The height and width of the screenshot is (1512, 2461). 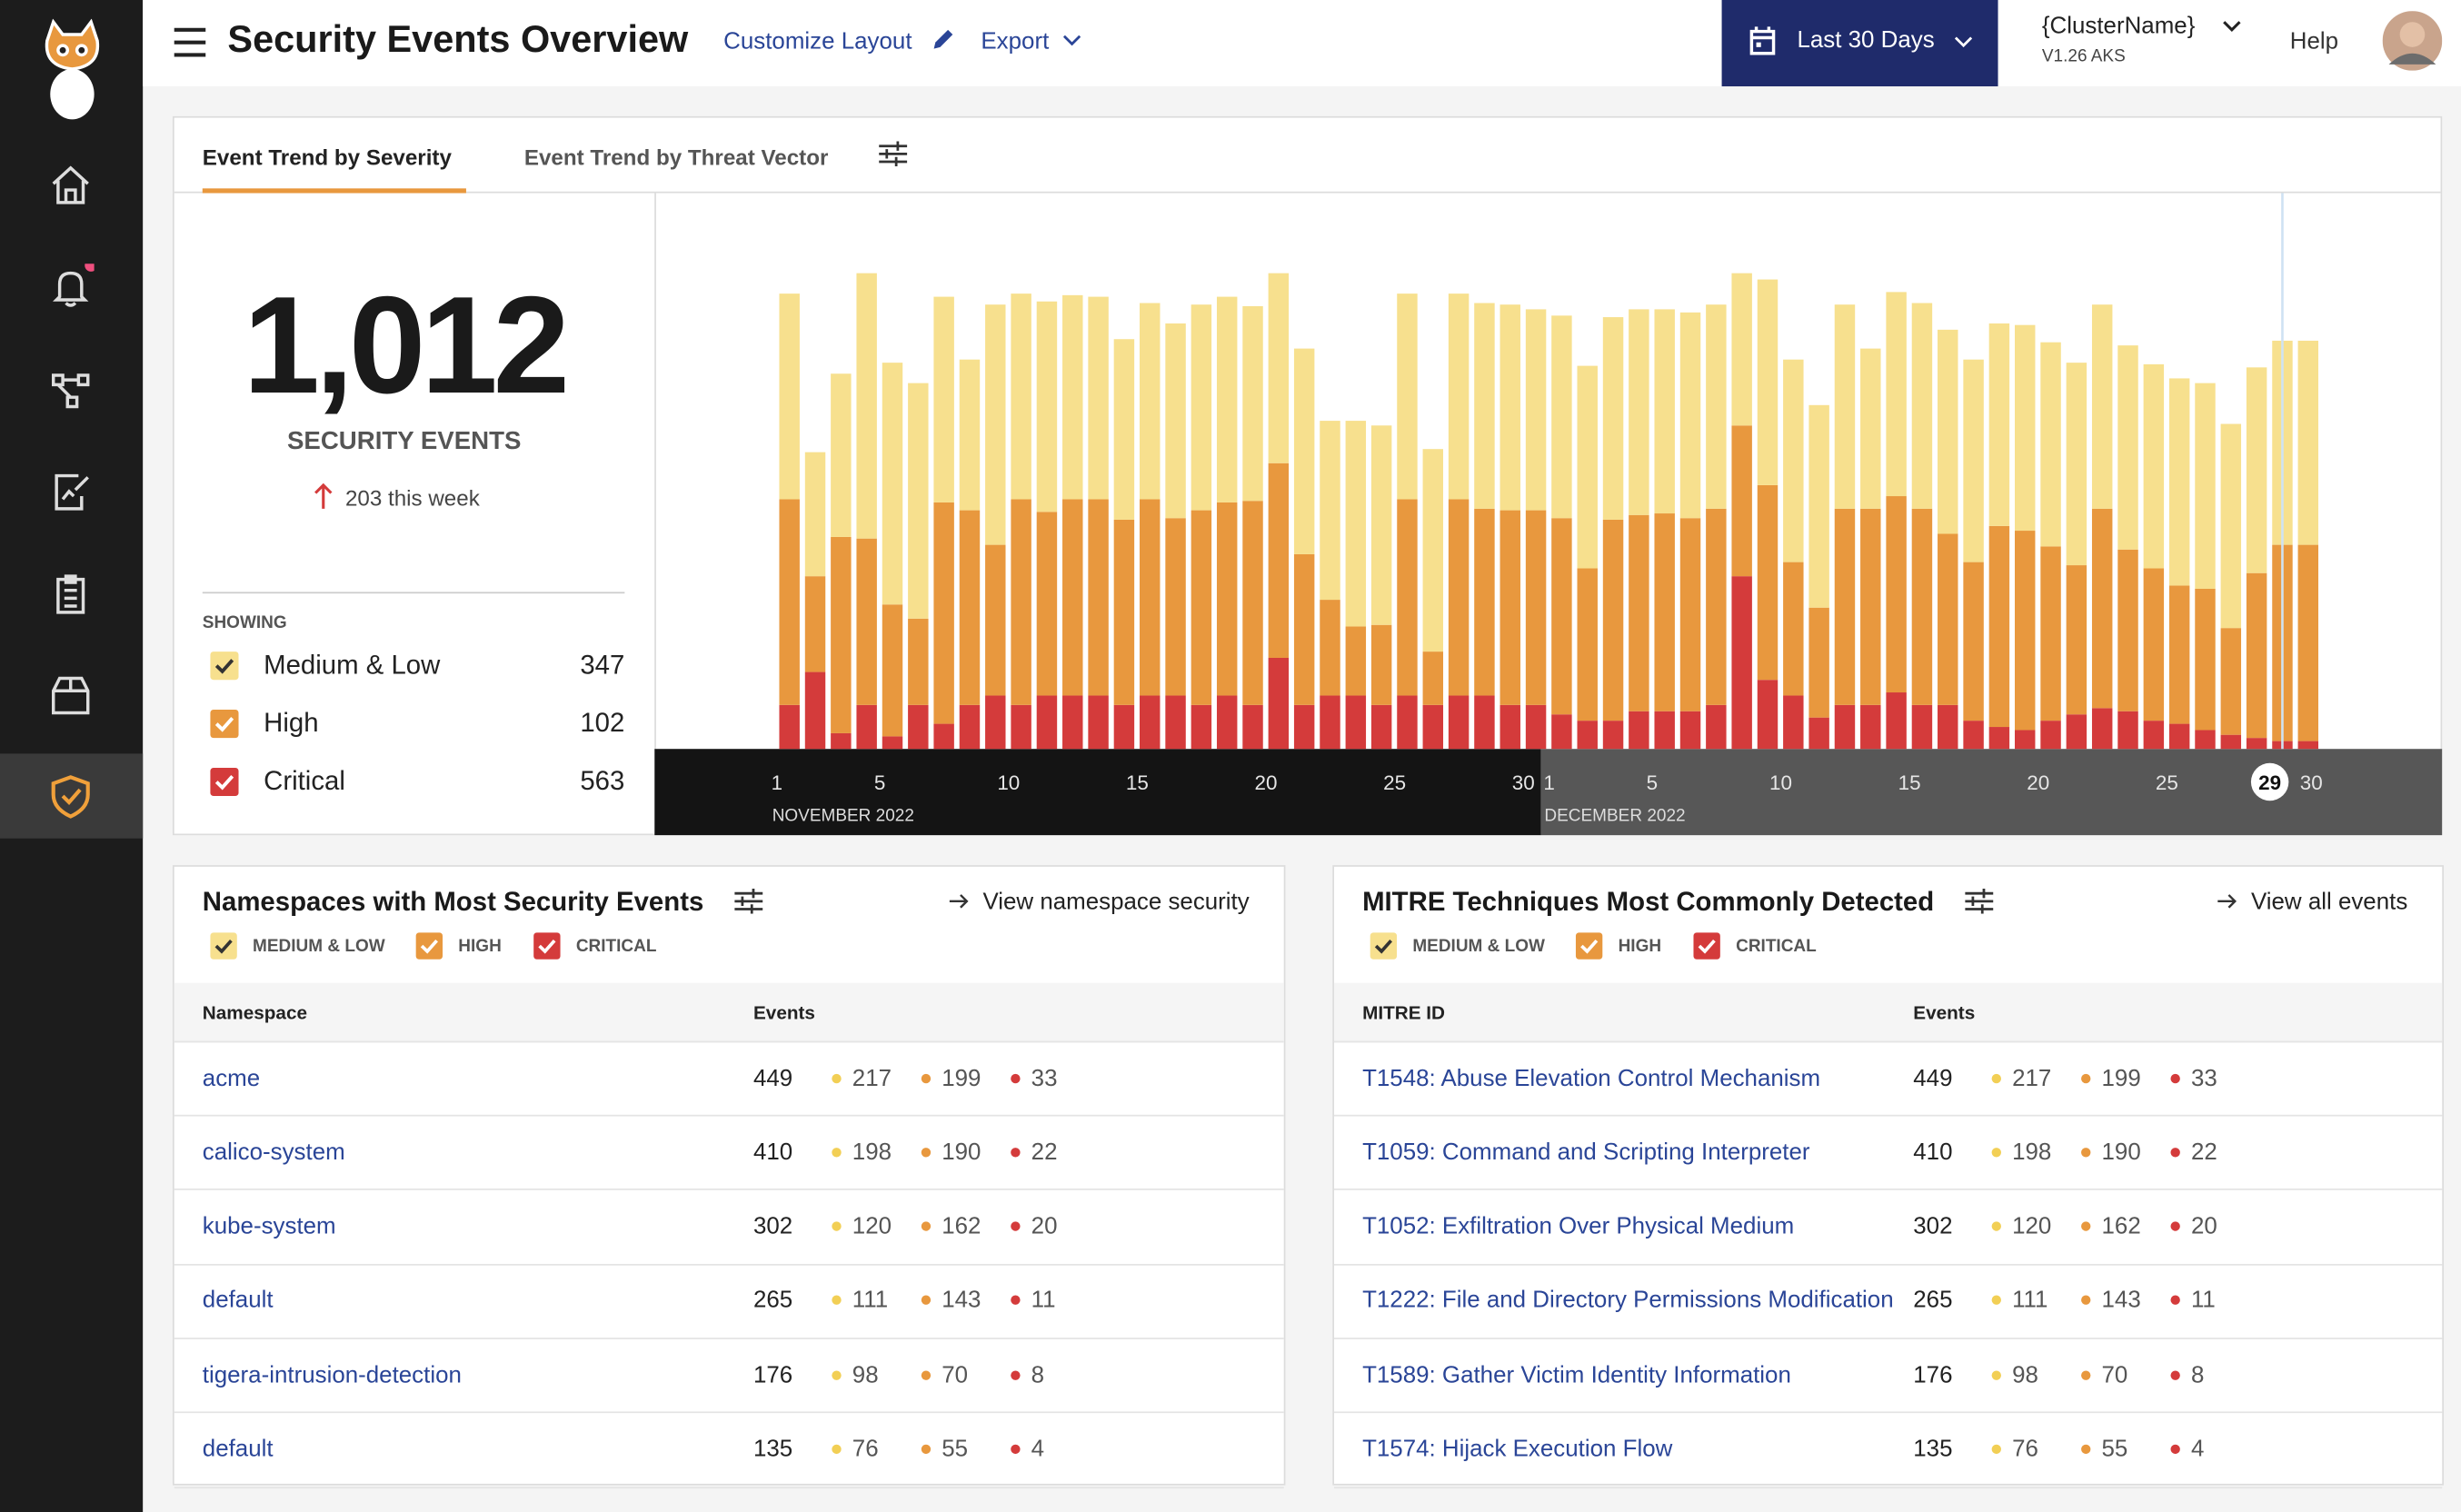 What do you see at coordinates (327, 157) in the screenshot?
I see `tab-active: Event Trend by Severity` at bounding box center [327, 157].